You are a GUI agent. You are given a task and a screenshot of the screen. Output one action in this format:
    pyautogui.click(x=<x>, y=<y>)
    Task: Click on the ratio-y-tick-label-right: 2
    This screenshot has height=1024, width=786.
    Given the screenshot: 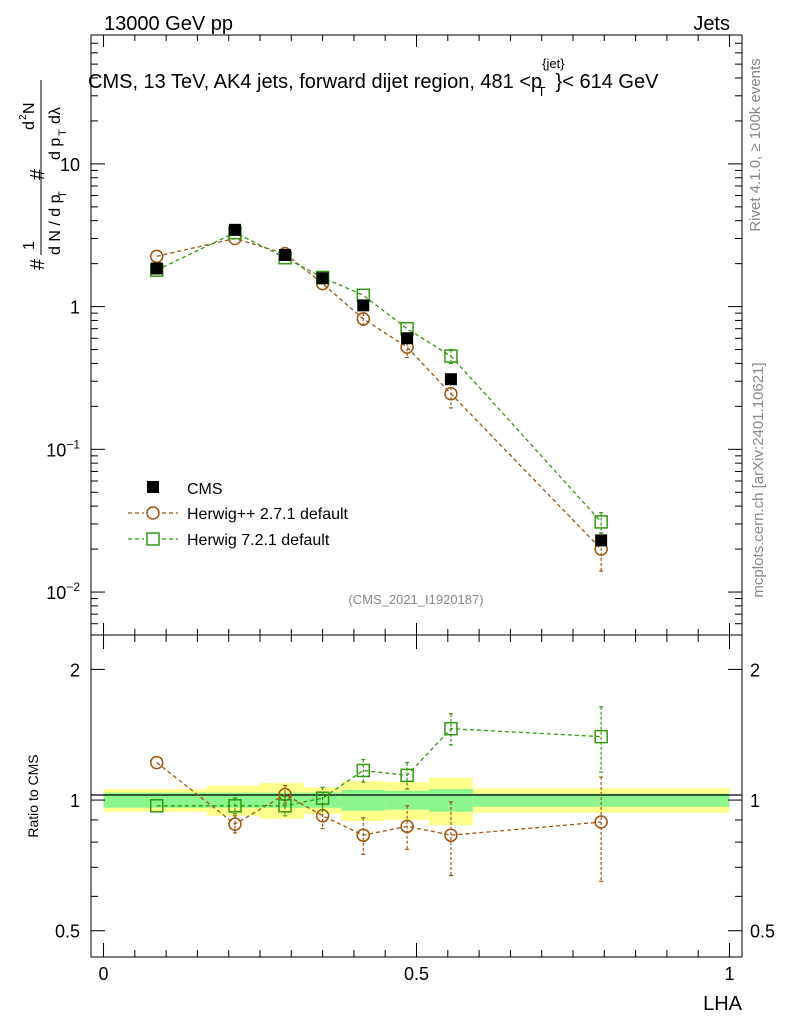 What is the action you would take?
    pyautogui.click(x=755, y=670)
    